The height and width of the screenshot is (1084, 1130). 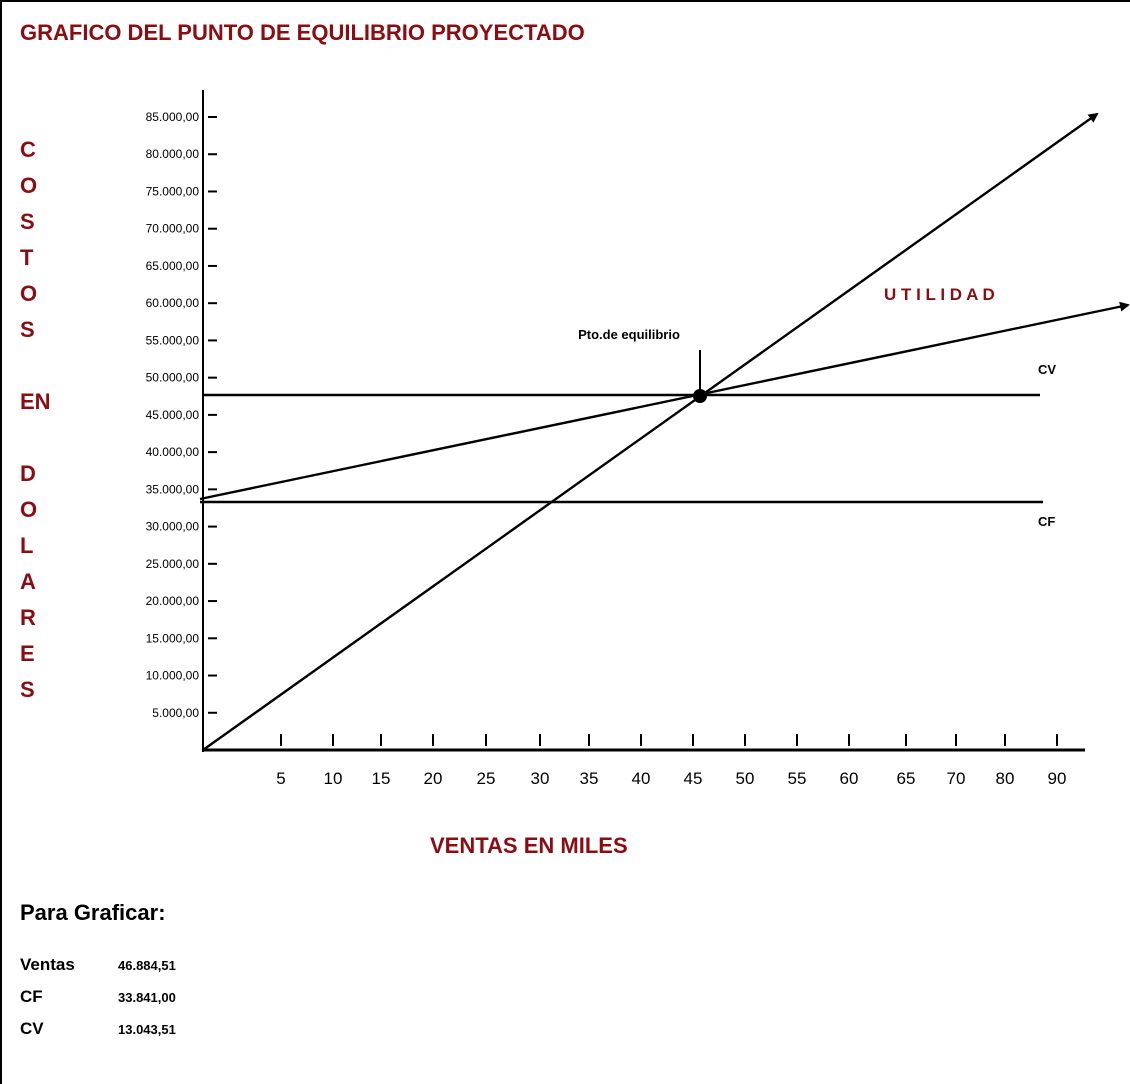 What do you see at coordinates (333, 778) in the screenshot?
I see `x-tick-label: 10` at bounding box center [333, 778].